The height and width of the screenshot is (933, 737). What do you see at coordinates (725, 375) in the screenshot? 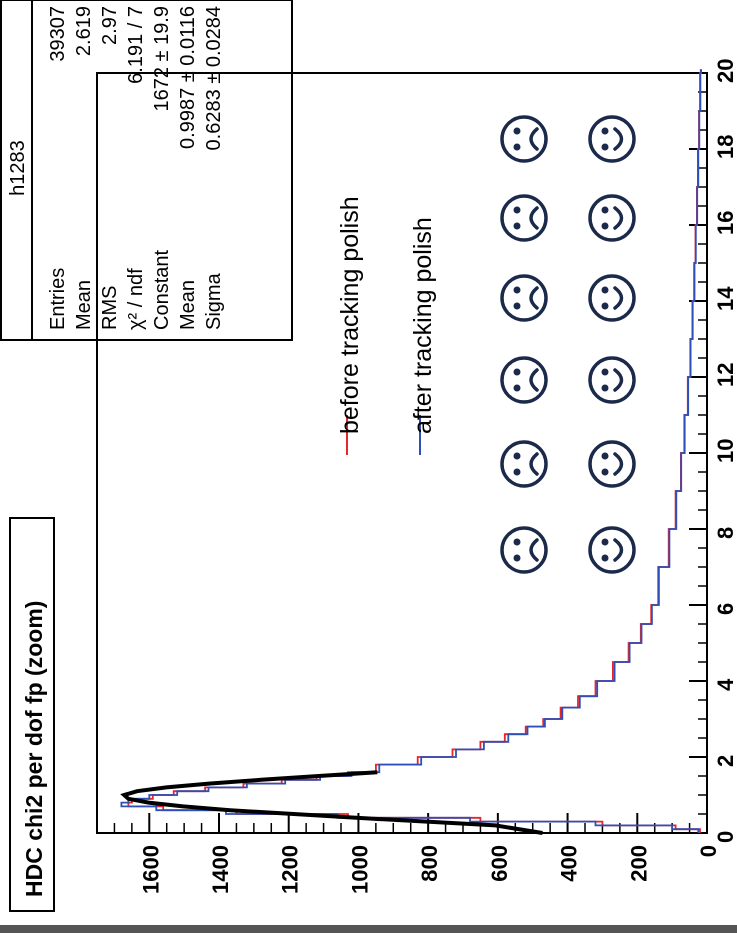
I see `x-tick-label: 12` at bounding box center [725, 375].